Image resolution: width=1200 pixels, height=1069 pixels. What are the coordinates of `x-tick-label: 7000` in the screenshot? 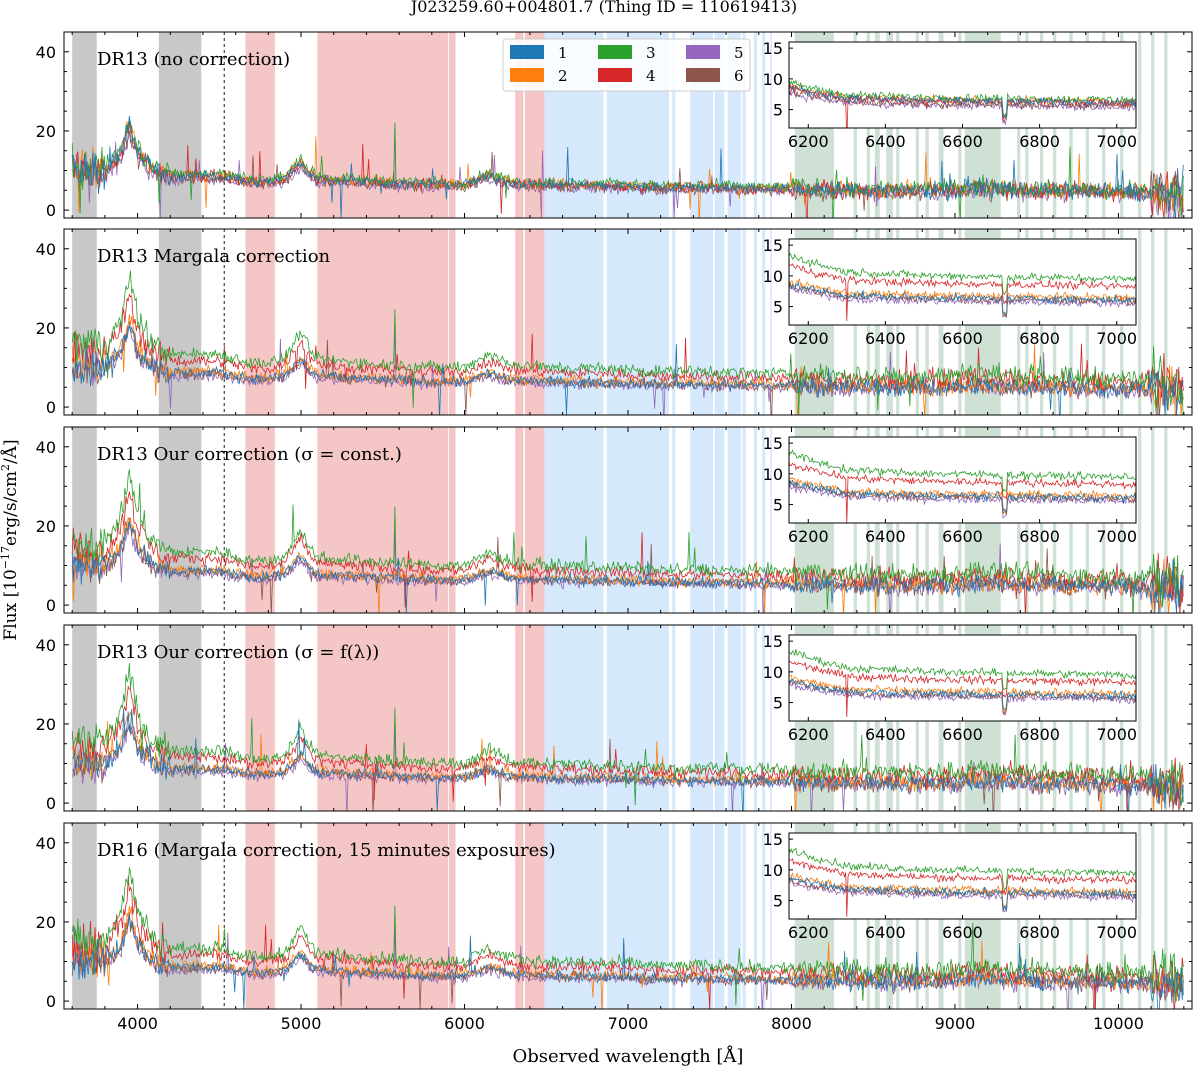 It's located at (628, 1023).